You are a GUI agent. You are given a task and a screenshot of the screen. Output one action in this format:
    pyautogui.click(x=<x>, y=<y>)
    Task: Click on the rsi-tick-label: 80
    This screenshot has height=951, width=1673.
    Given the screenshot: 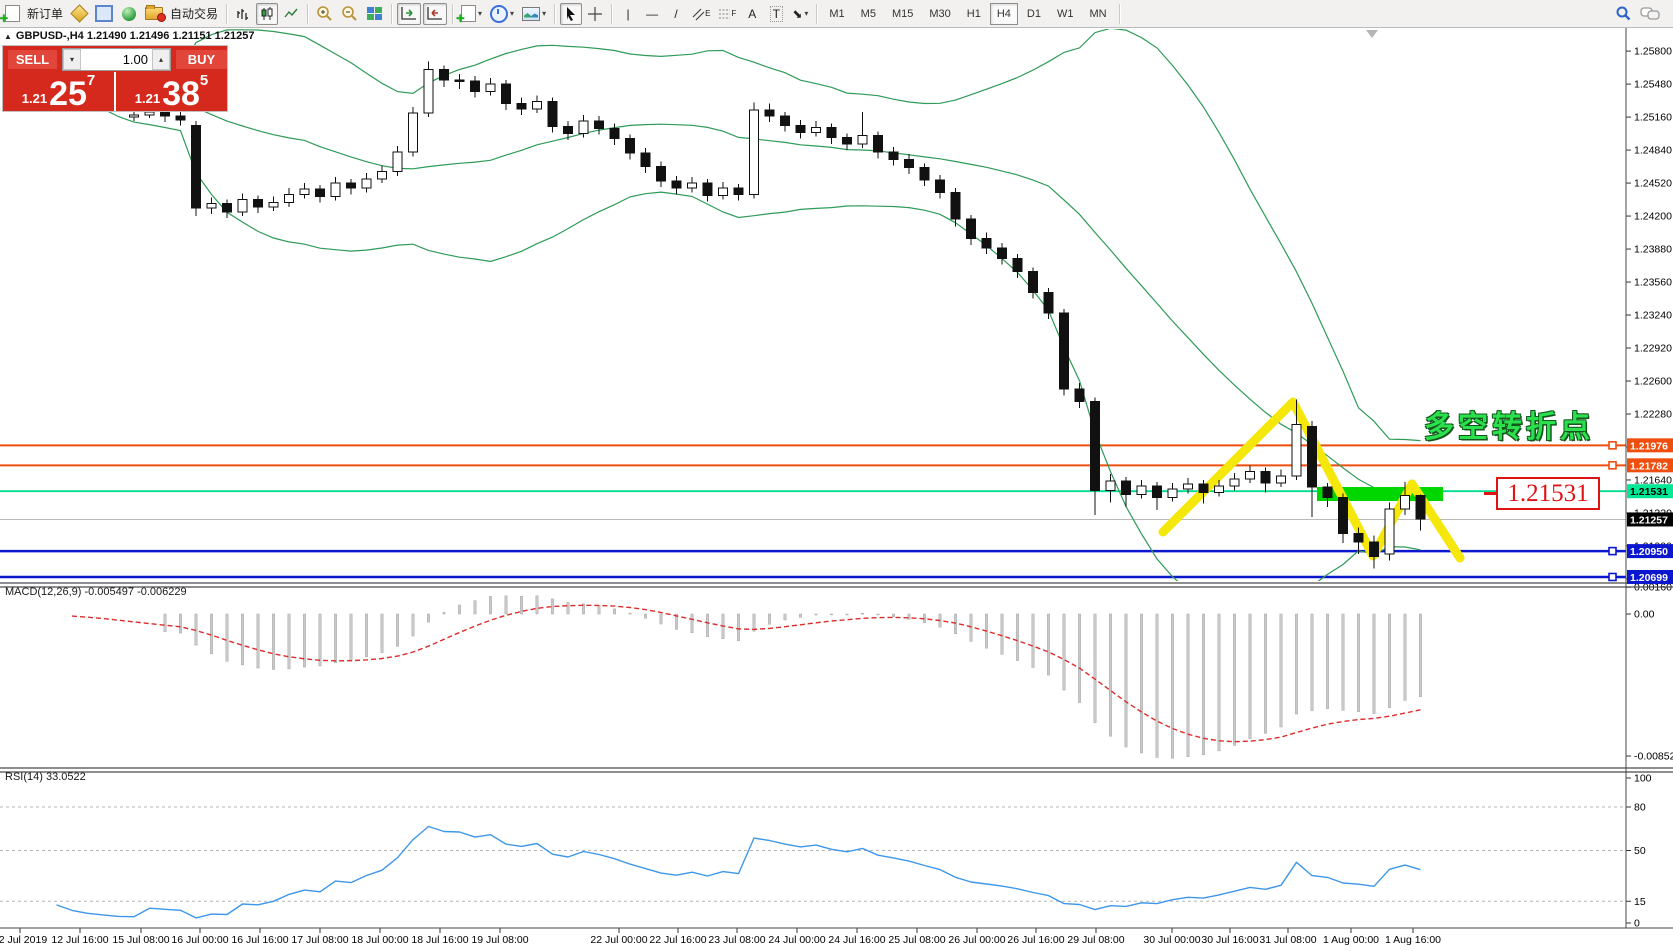 What is the action you would take?
    pyautogui.click(x=1640, y=808)
    